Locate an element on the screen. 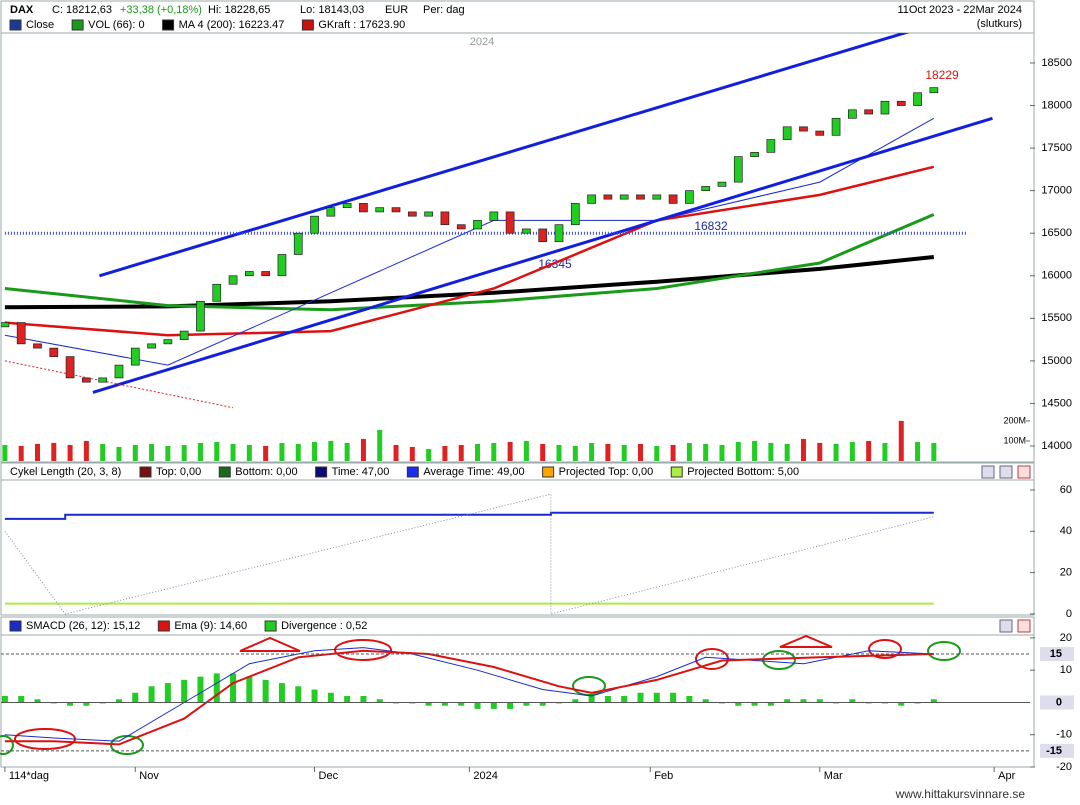  legend-label: Time: 47,00 is located at coordinates (361, 472).